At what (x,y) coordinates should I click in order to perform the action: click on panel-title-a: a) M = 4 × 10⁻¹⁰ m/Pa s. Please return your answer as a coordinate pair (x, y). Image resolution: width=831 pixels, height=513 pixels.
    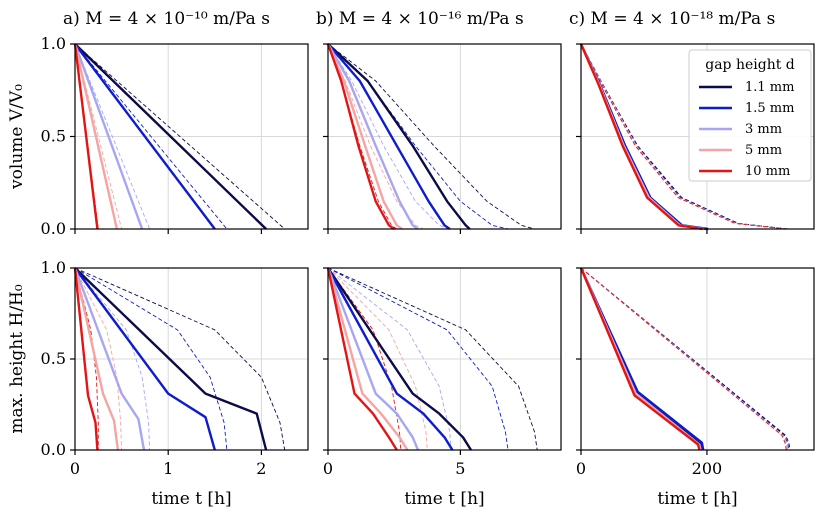
    Looking at the image, I should click on (166, 19).